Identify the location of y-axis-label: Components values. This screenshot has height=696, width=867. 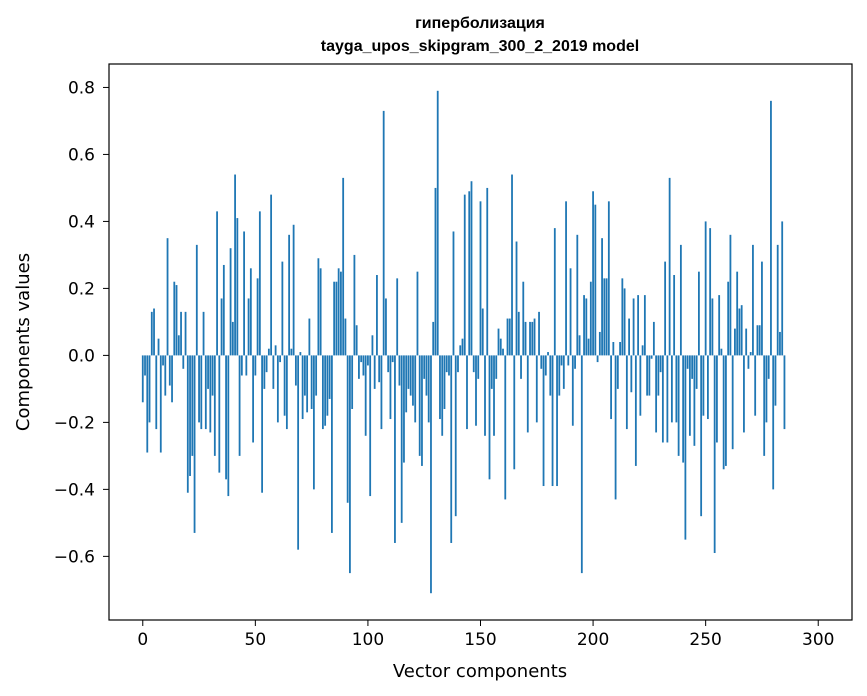
(23, 342).